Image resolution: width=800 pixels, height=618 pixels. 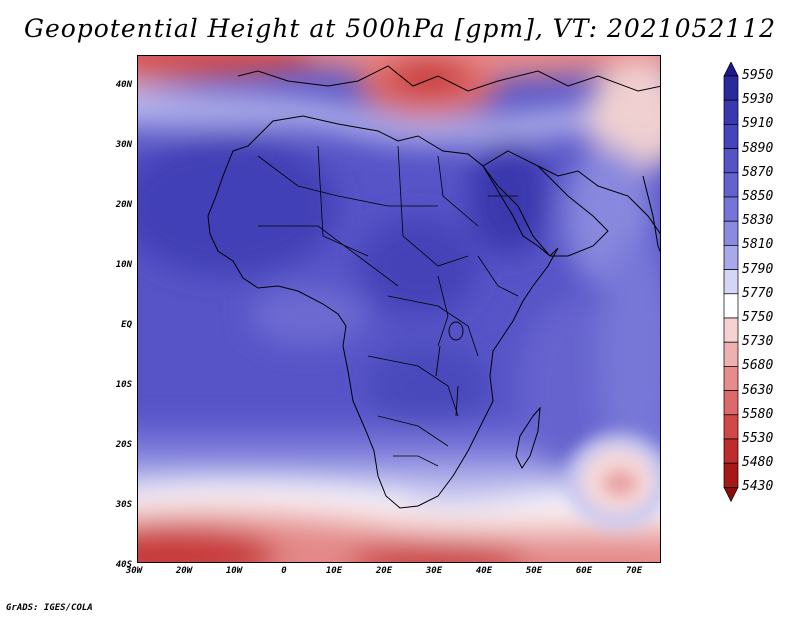 What do you see at coordinates (126, 325) in the screenshot?
I see `lat-tick-label: EQ` at bounding box center [126, 325].